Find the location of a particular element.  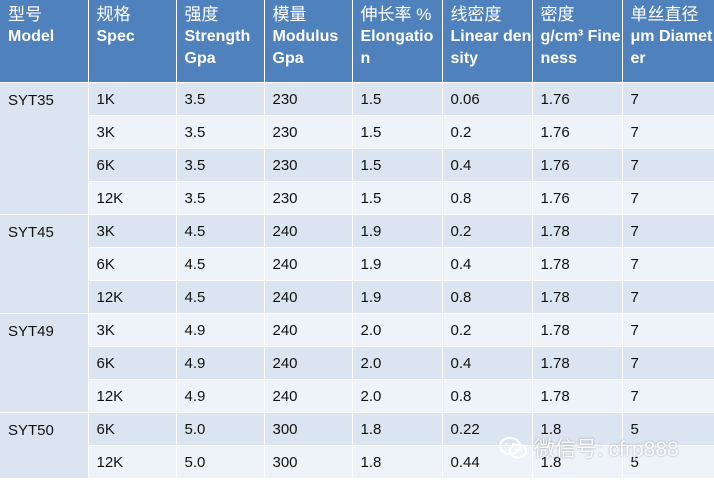

watermark: 微信号: cfrp888 is located at coordinates (588, 448).